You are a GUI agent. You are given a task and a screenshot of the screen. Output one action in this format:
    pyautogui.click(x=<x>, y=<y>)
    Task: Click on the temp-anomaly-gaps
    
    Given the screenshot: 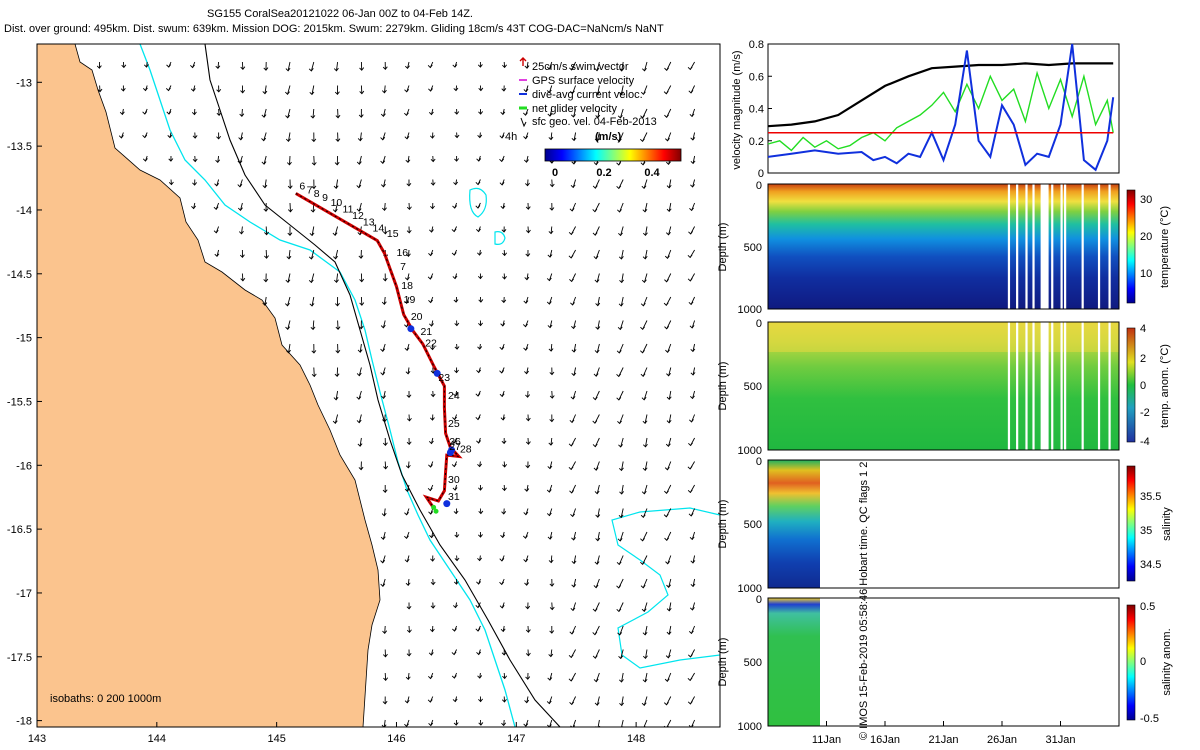 What is the action you would take?
    pyautogui.click(x=1059, y=386)
    